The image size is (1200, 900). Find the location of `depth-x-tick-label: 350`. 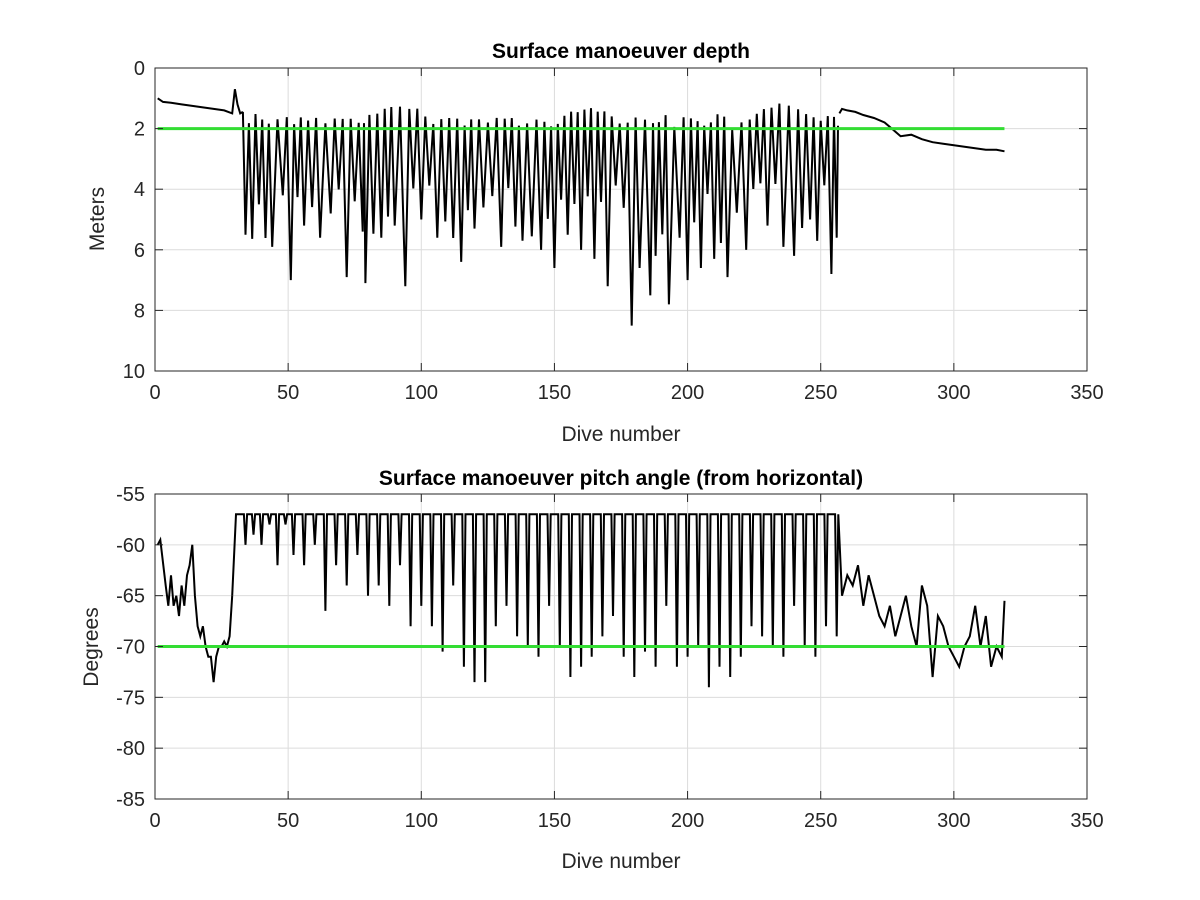

depth-x-tick-label: 350 is located at coordinates (1086, 393).